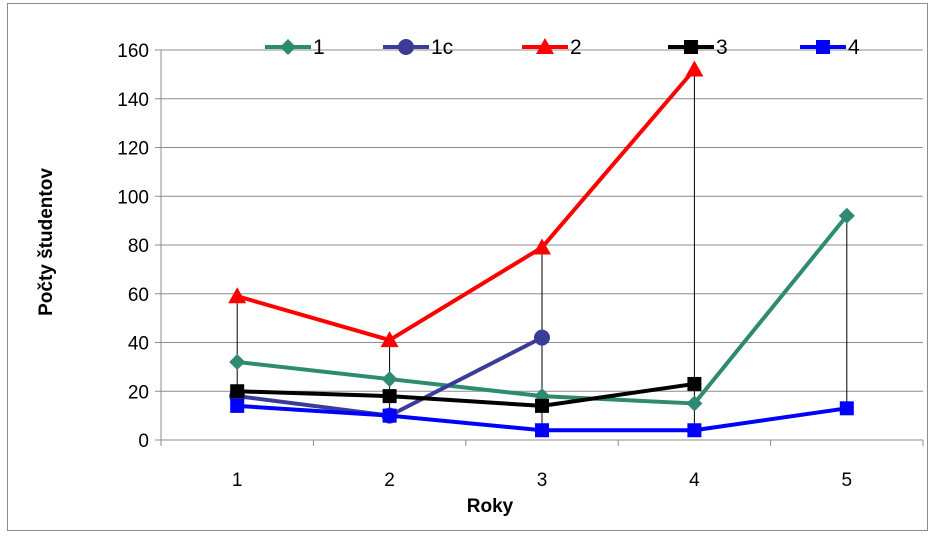 The height and width of the screenshot is (537, 935). What do you see at coordinates (694, 480) in the screenshot?
I see `x-tick-label: 4` at bounding box center [694, 480].